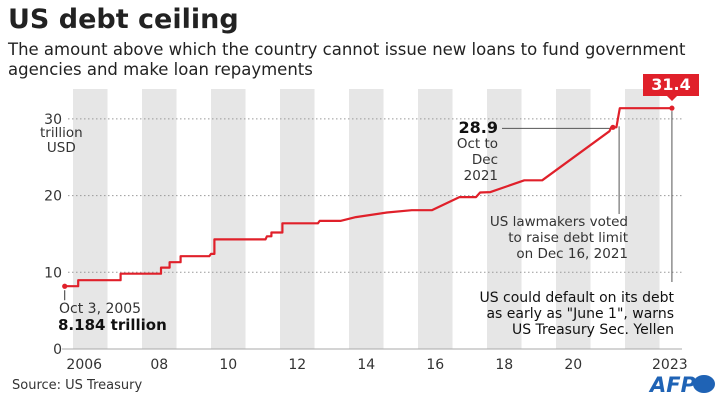  I want to click on x-tick-label: 14, so click(366, 365).